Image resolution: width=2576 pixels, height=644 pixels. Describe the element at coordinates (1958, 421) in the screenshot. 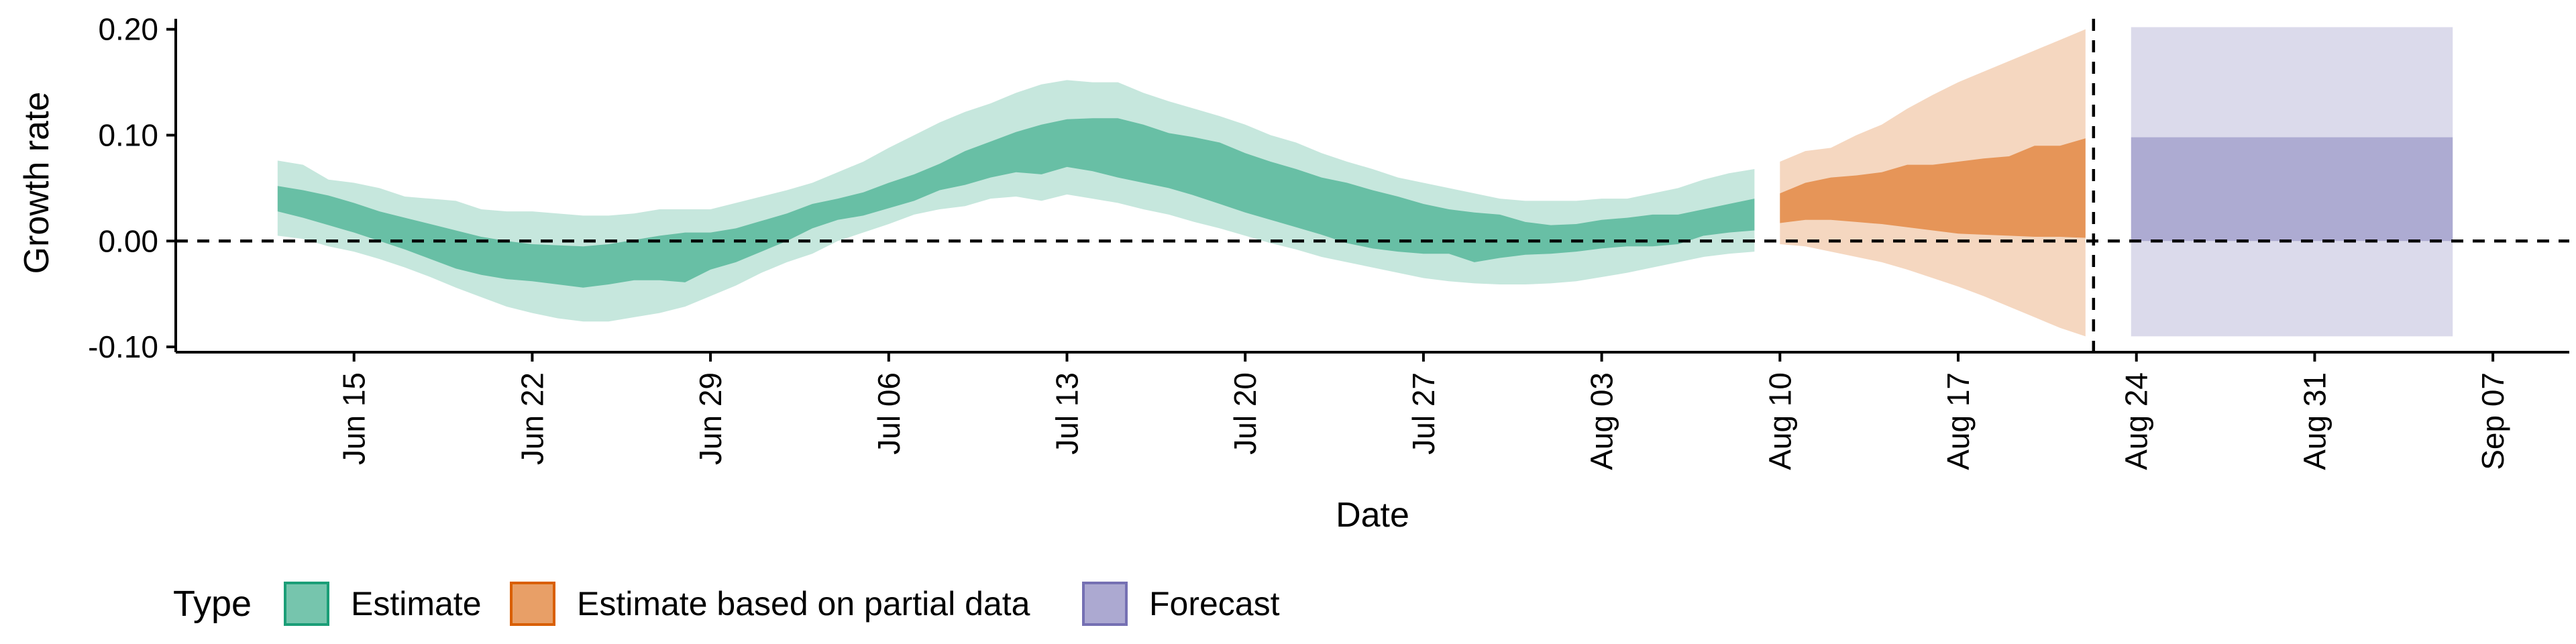

I see `x-tick-label: Aug 17` at that location.